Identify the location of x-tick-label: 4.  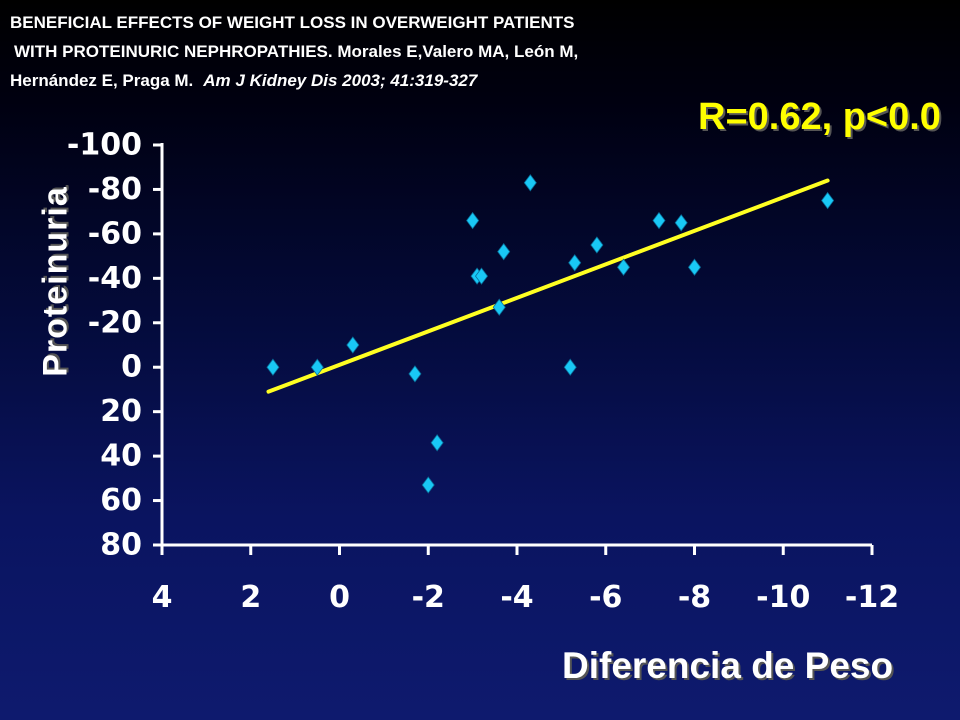
(162, 597).